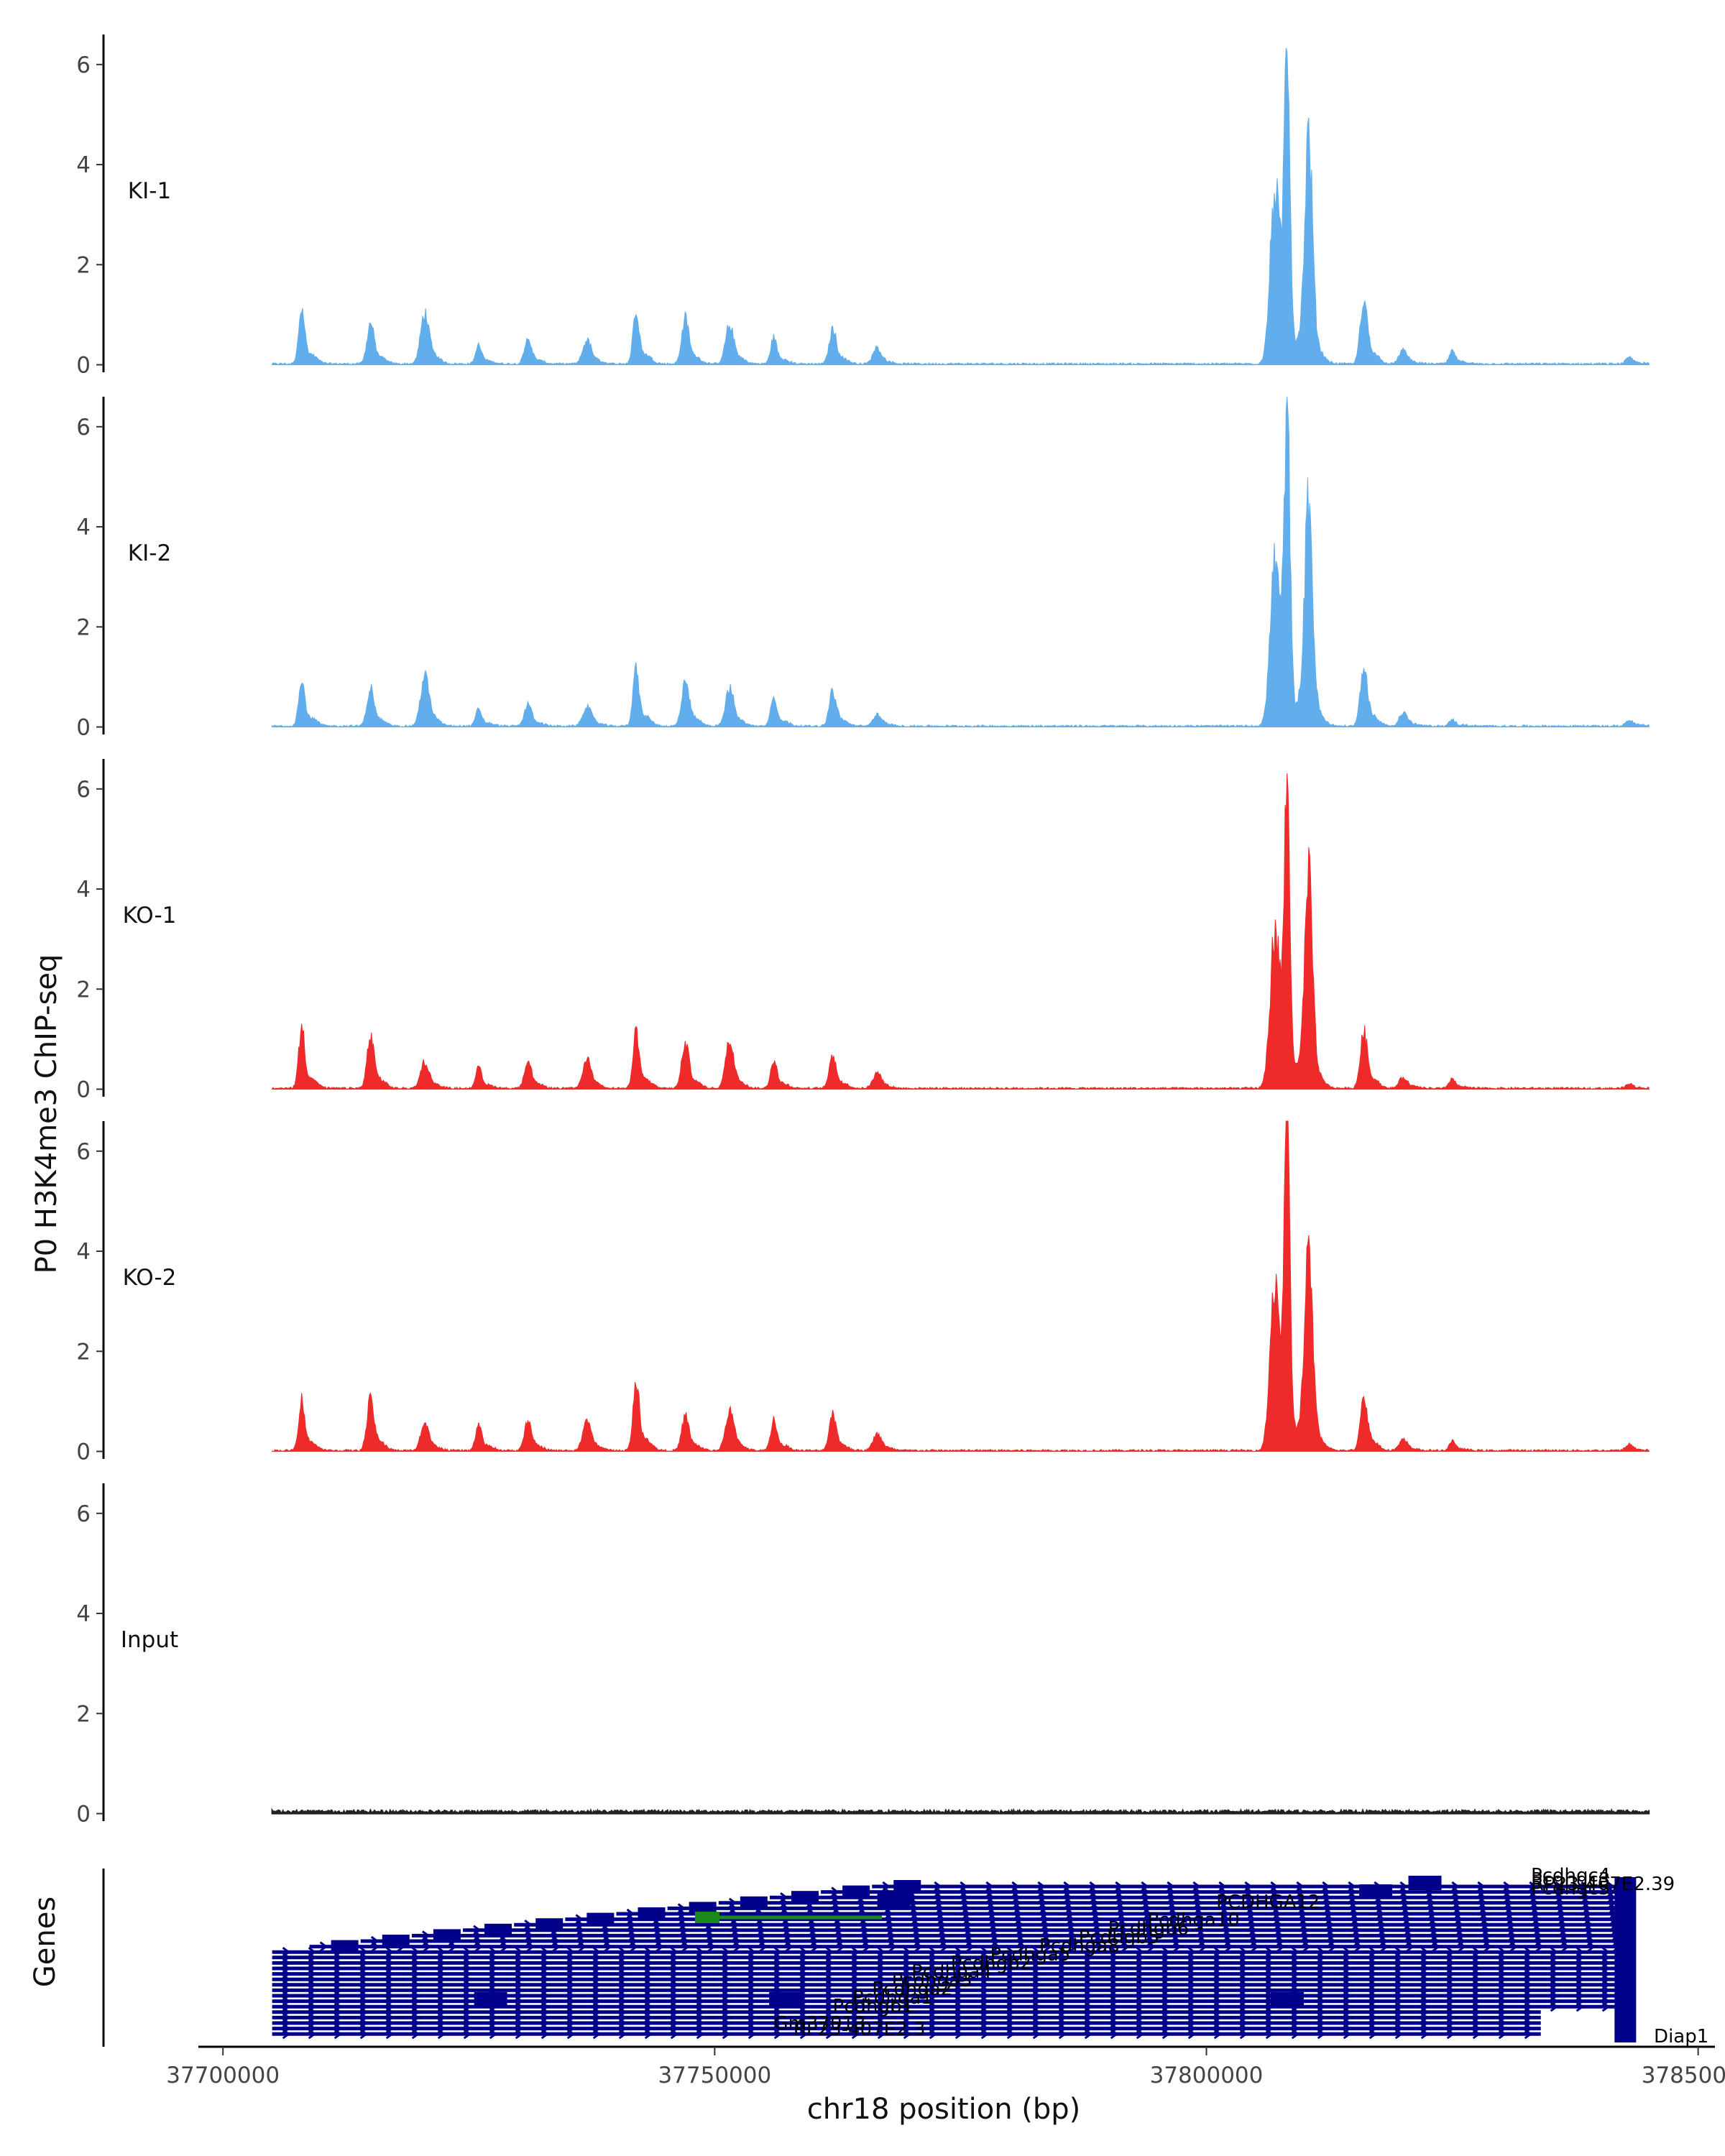 Image resolution: width=1725 pixels, height=2156 pixels. I want to click on gene-label: Pcdhgb5, so click(1119, 1938).